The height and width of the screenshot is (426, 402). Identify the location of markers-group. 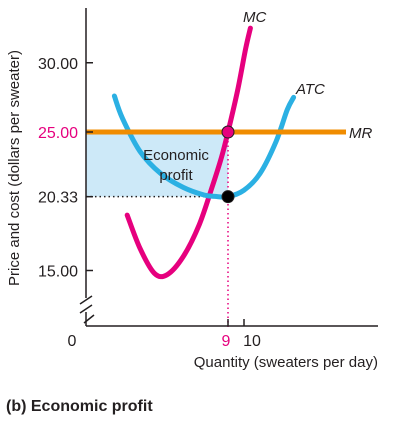
(228, 164).